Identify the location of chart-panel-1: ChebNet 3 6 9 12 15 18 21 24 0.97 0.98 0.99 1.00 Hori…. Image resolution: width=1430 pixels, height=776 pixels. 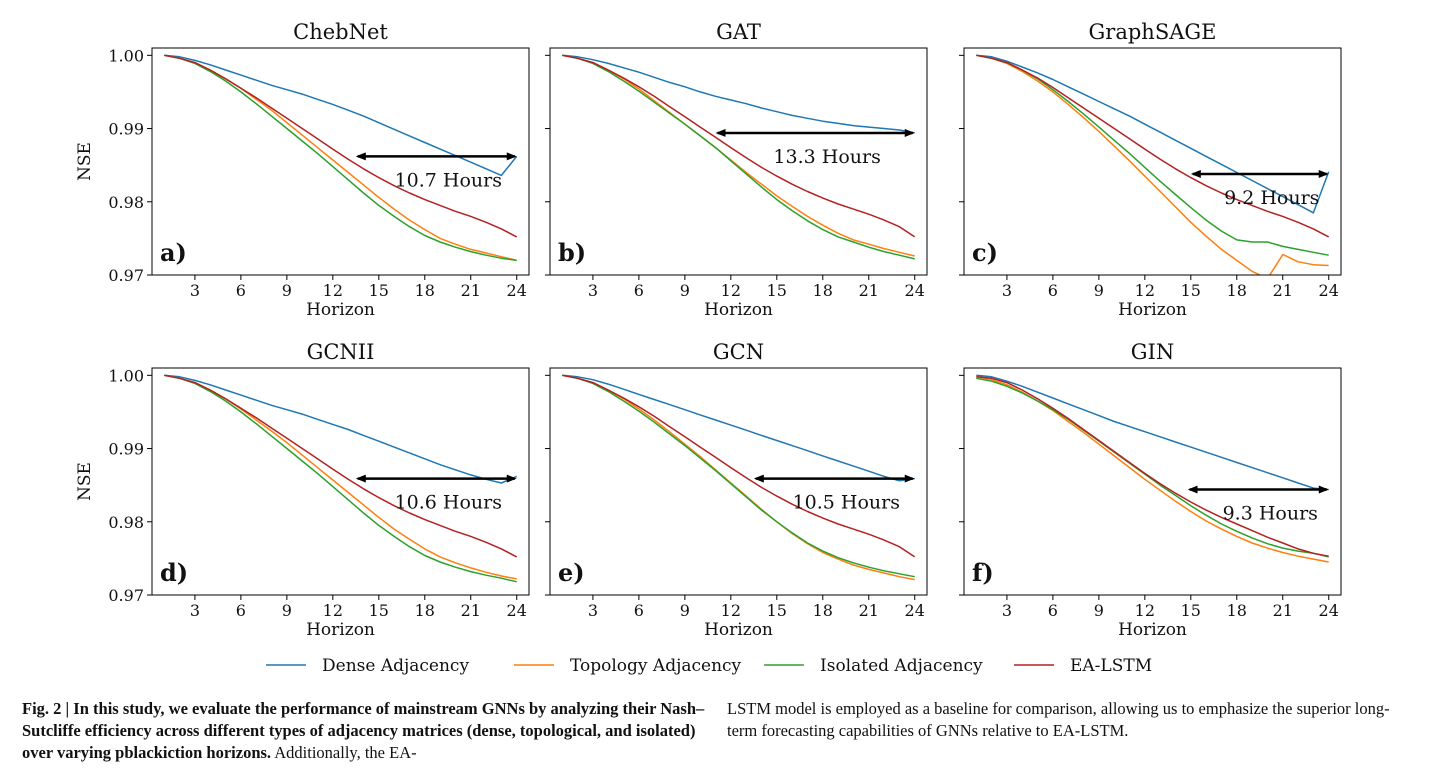
(302, 170).